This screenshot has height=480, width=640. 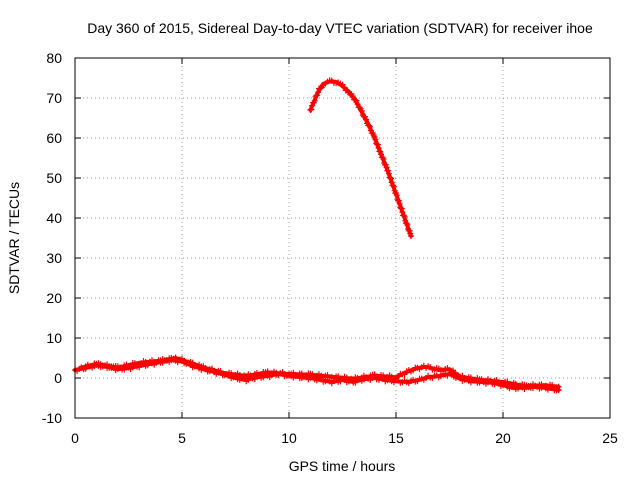 What do you see at coordinates (54, 298) in the screenshot?
I see `y-tick-label: 20` at bounding box center [54, 298].